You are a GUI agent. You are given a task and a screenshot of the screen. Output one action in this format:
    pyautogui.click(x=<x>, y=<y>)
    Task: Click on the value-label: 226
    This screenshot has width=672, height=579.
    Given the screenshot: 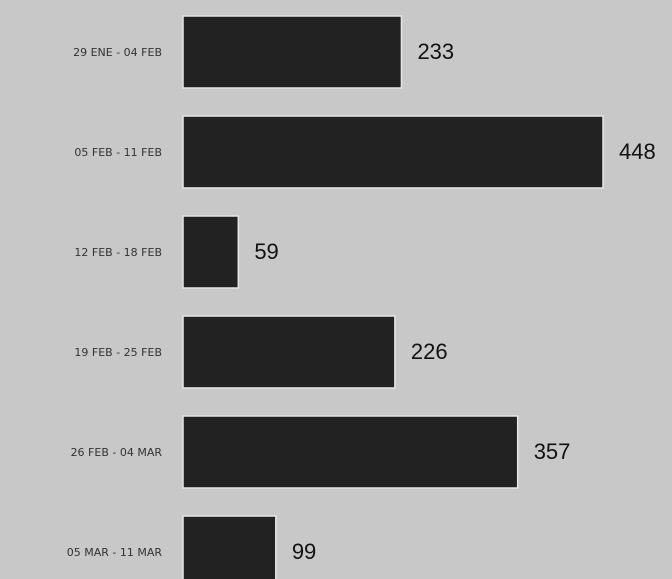 What is the action you would take?
    pyautogui.click(x=429, y=351)
    